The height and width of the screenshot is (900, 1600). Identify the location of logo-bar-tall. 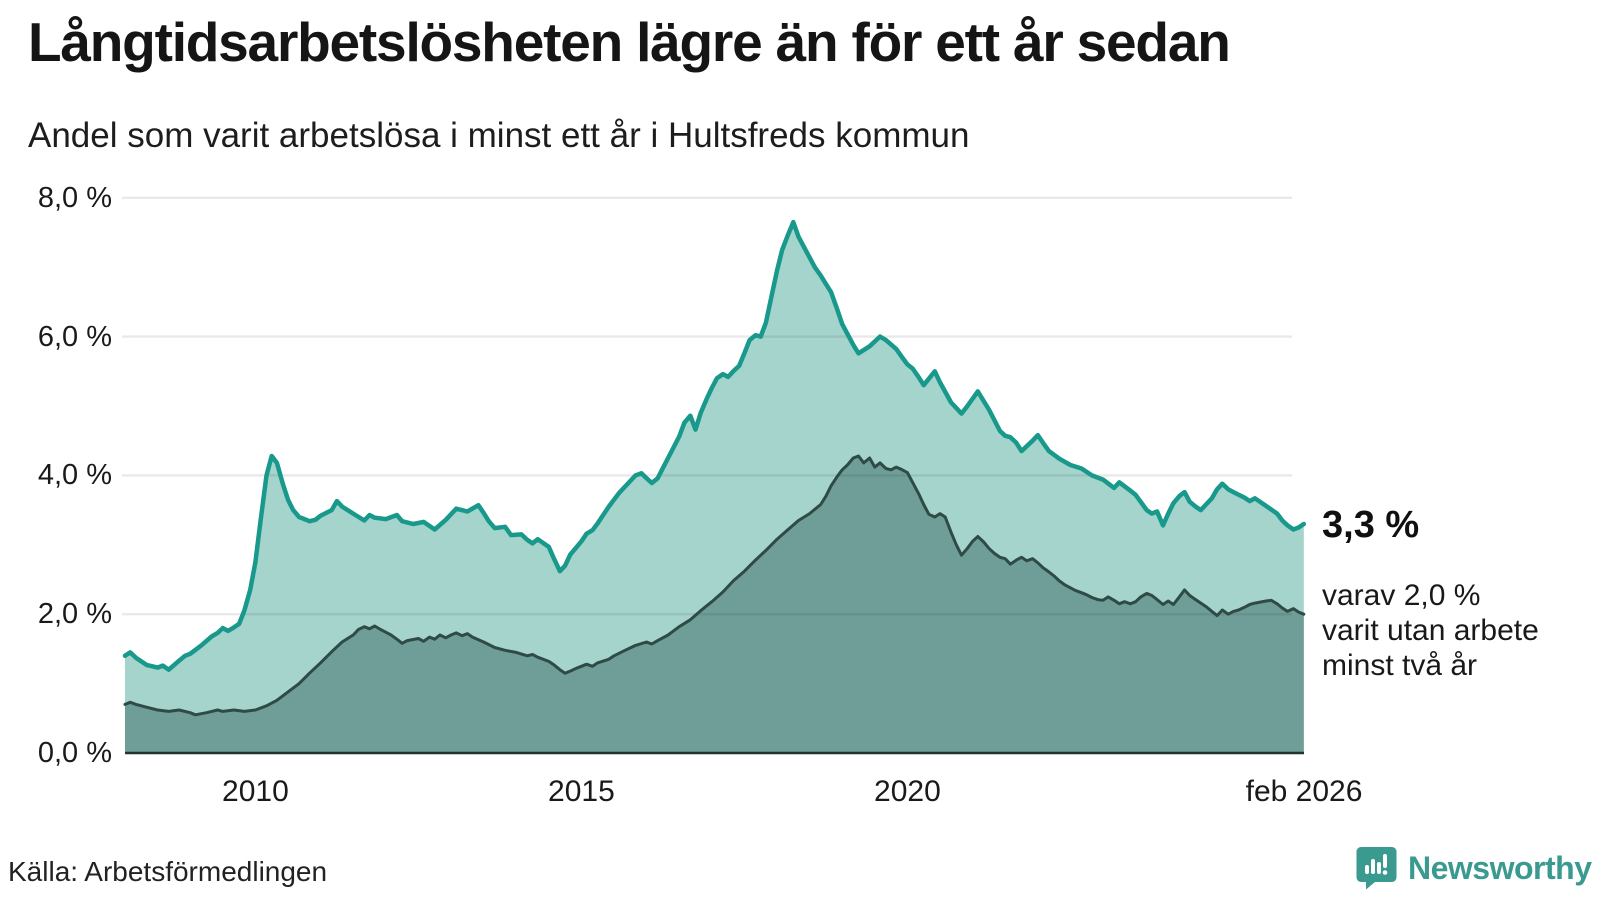
(1373, 866).